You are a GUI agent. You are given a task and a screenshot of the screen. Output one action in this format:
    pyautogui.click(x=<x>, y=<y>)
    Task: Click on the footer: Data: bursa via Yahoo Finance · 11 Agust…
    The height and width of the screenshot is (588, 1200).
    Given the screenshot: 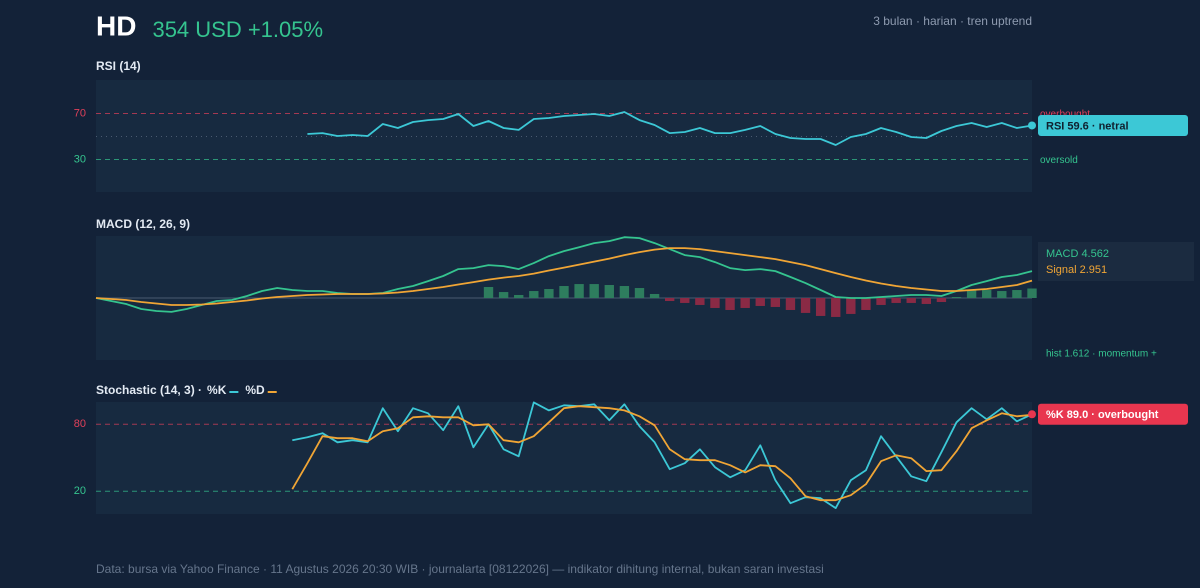 What is the action you would take?
    pyautogui.click(x=460, y=569)
    